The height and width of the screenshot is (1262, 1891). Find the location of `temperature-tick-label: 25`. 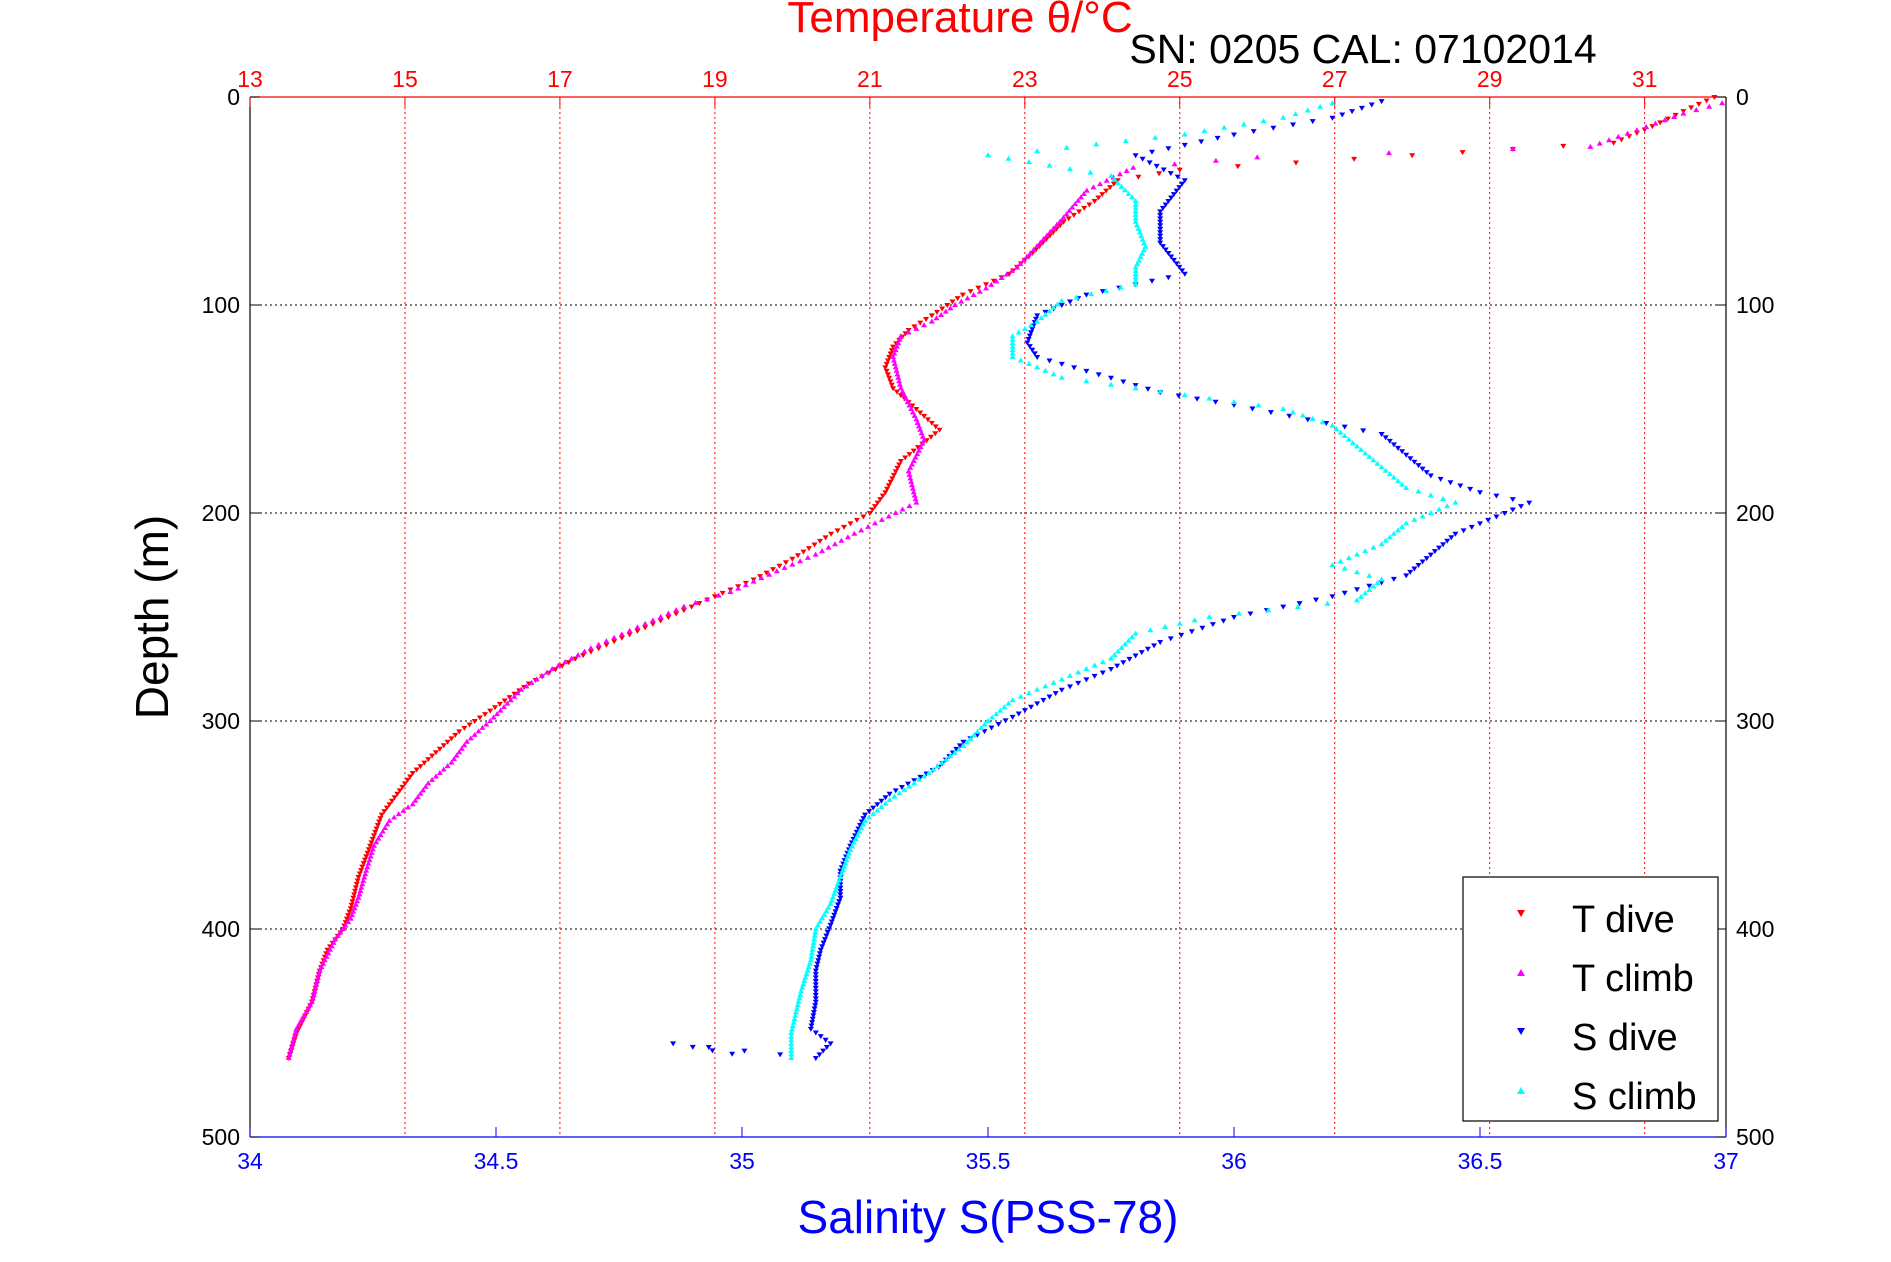

temperature-tick-label: 25 is located at coordinates (1180, 79).